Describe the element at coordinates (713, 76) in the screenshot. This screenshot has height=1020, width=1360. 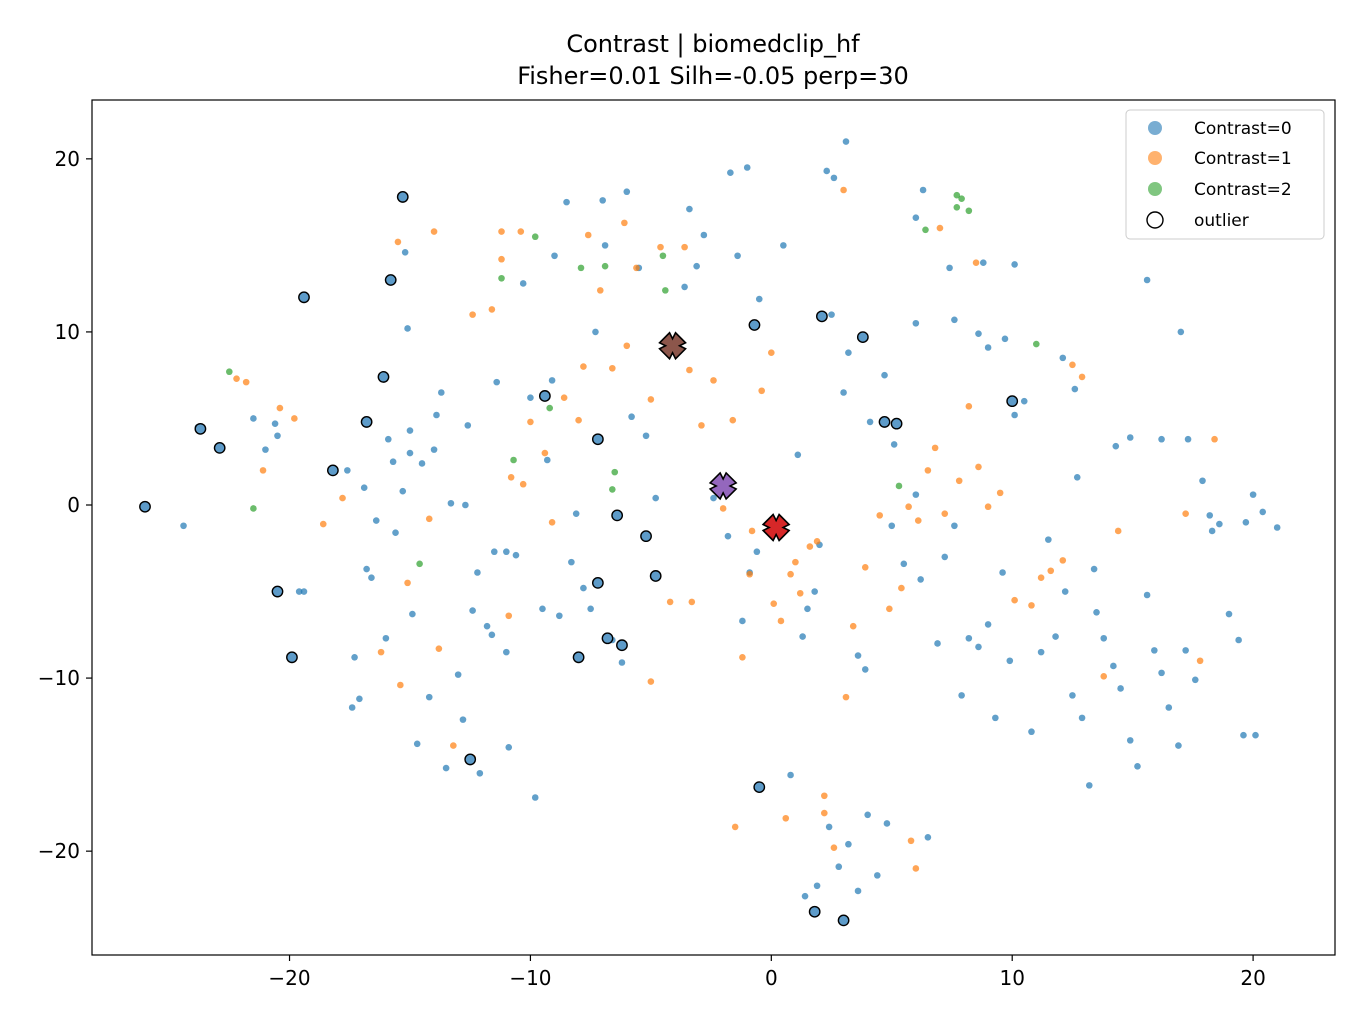
I see `chart-subtitle: Fisher=0.01 Silh=-0.05 perp=30` at that location.